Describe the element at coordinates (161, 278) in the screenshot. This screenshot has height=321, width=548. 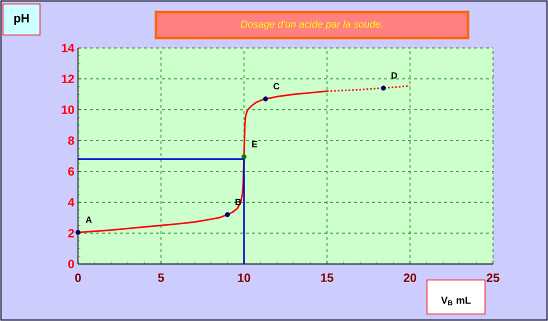
I see `x-tick-label: 5` at that location.